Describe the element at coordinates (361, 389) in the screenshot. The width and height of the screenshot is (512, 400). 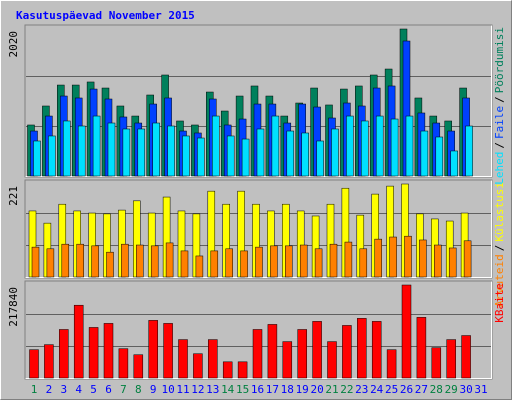
I see `x-tick-label: 23` at that location.